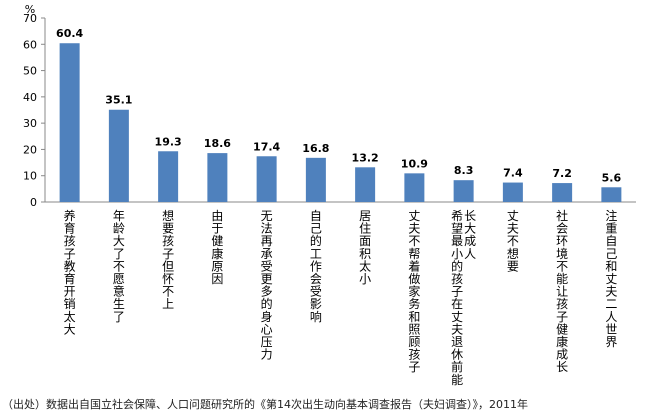 The width and height of the screenshot is (650, 415). What do you see at coordinates (119, 266) in the screenshot?
I see `category-label: 年龄大了不愿意生了` at bounding box center [119, 266].